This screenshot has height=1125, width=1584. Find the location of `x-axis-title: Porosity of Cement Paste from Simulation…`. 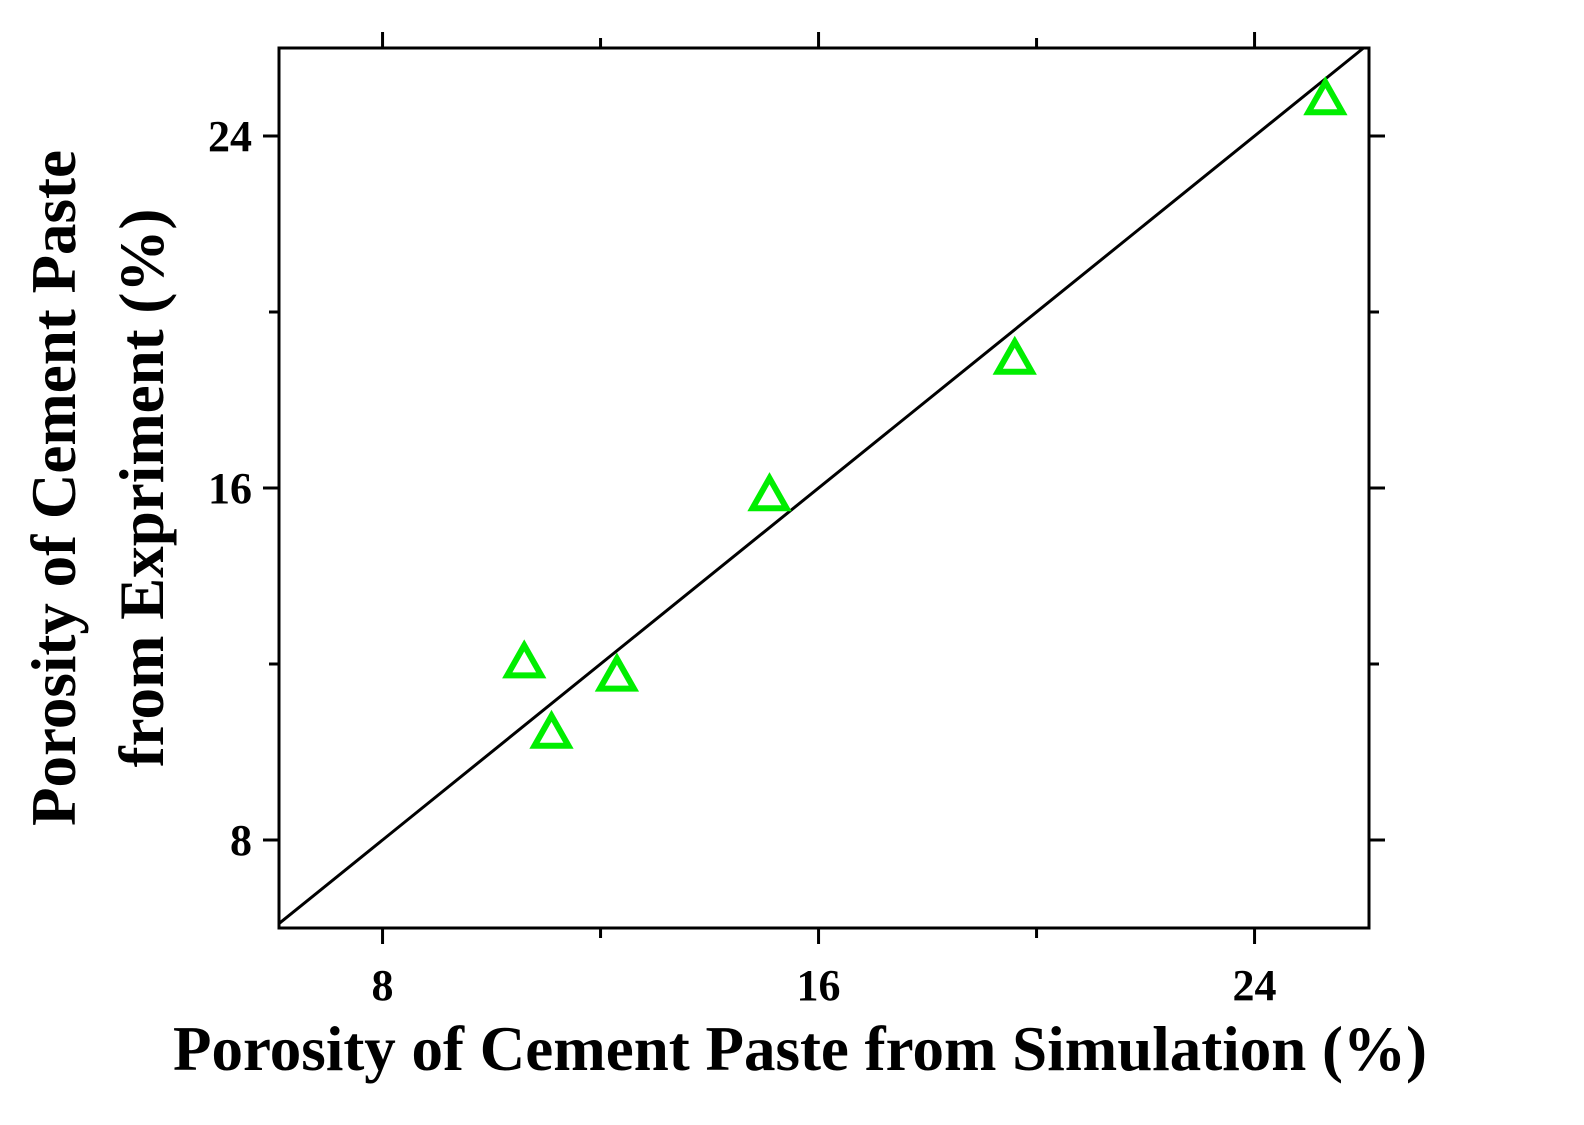

x-axis-title: Porosity of Cement Paste from Simulation… is located at coordinates (800, 1049).